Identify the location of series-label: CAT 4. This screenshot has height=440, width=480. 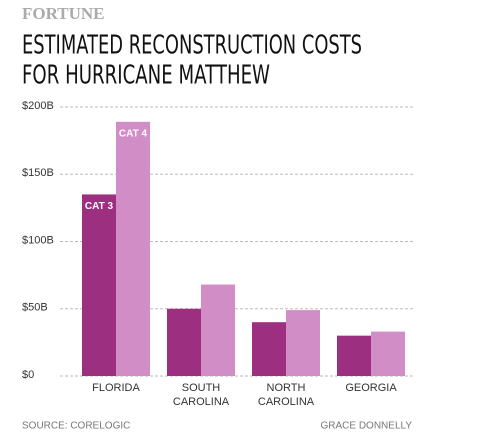
(133, 133).